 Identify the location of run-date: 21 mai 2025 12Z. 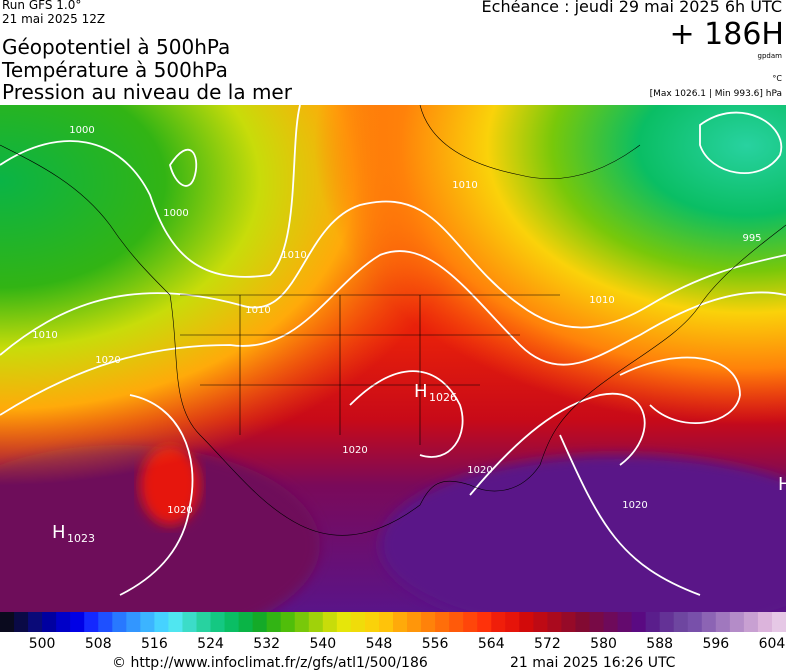
(54, 19).